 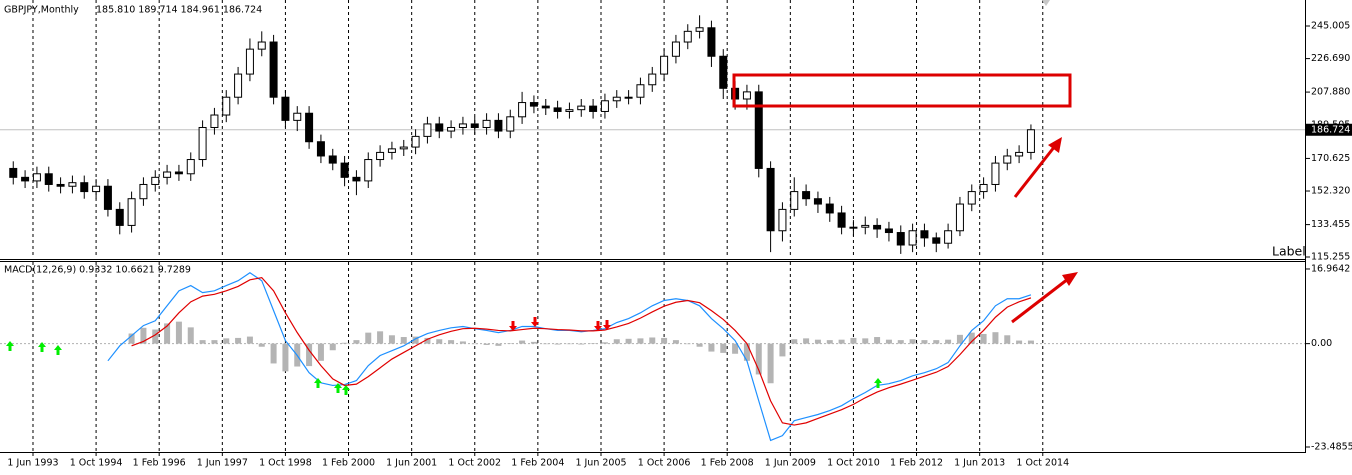 What do you see at coordinates (916, 463) in the screenshot?
I see `x-tick-label: 1 Feb 2012` at bounding box center [916, 463].